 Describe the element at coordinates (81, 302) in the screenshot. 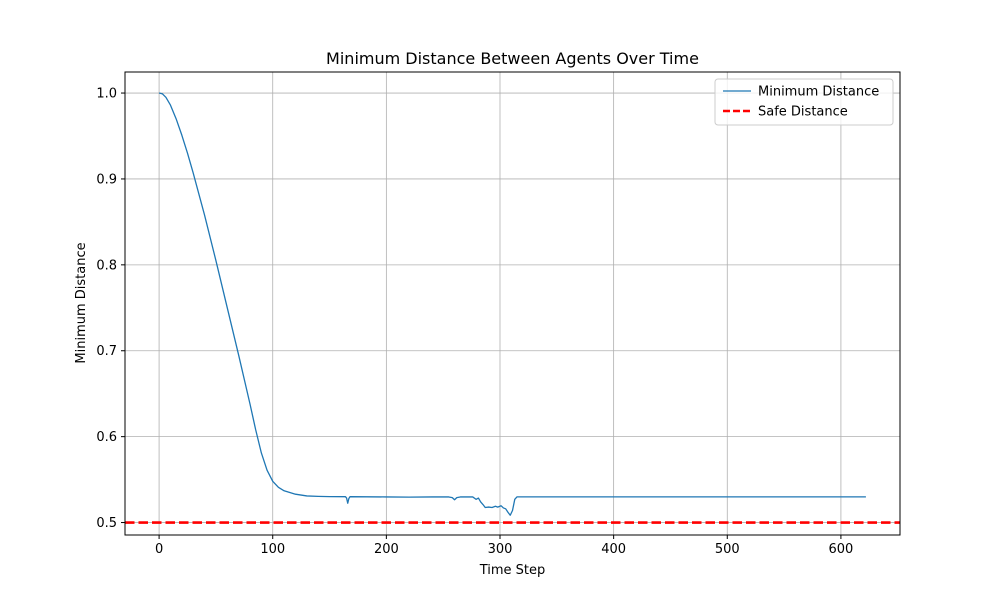

I see `y-axis-title: Minimum Distance` at that location.